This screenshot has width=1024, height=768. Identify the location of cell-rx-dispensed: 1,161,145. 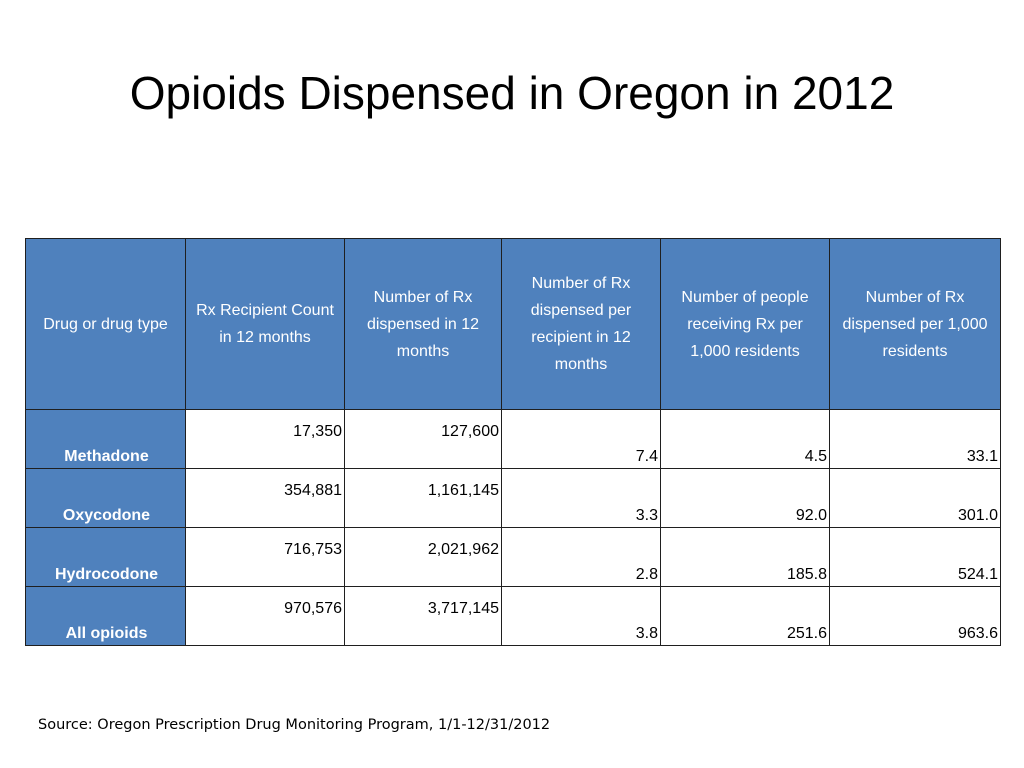
(423, 498).